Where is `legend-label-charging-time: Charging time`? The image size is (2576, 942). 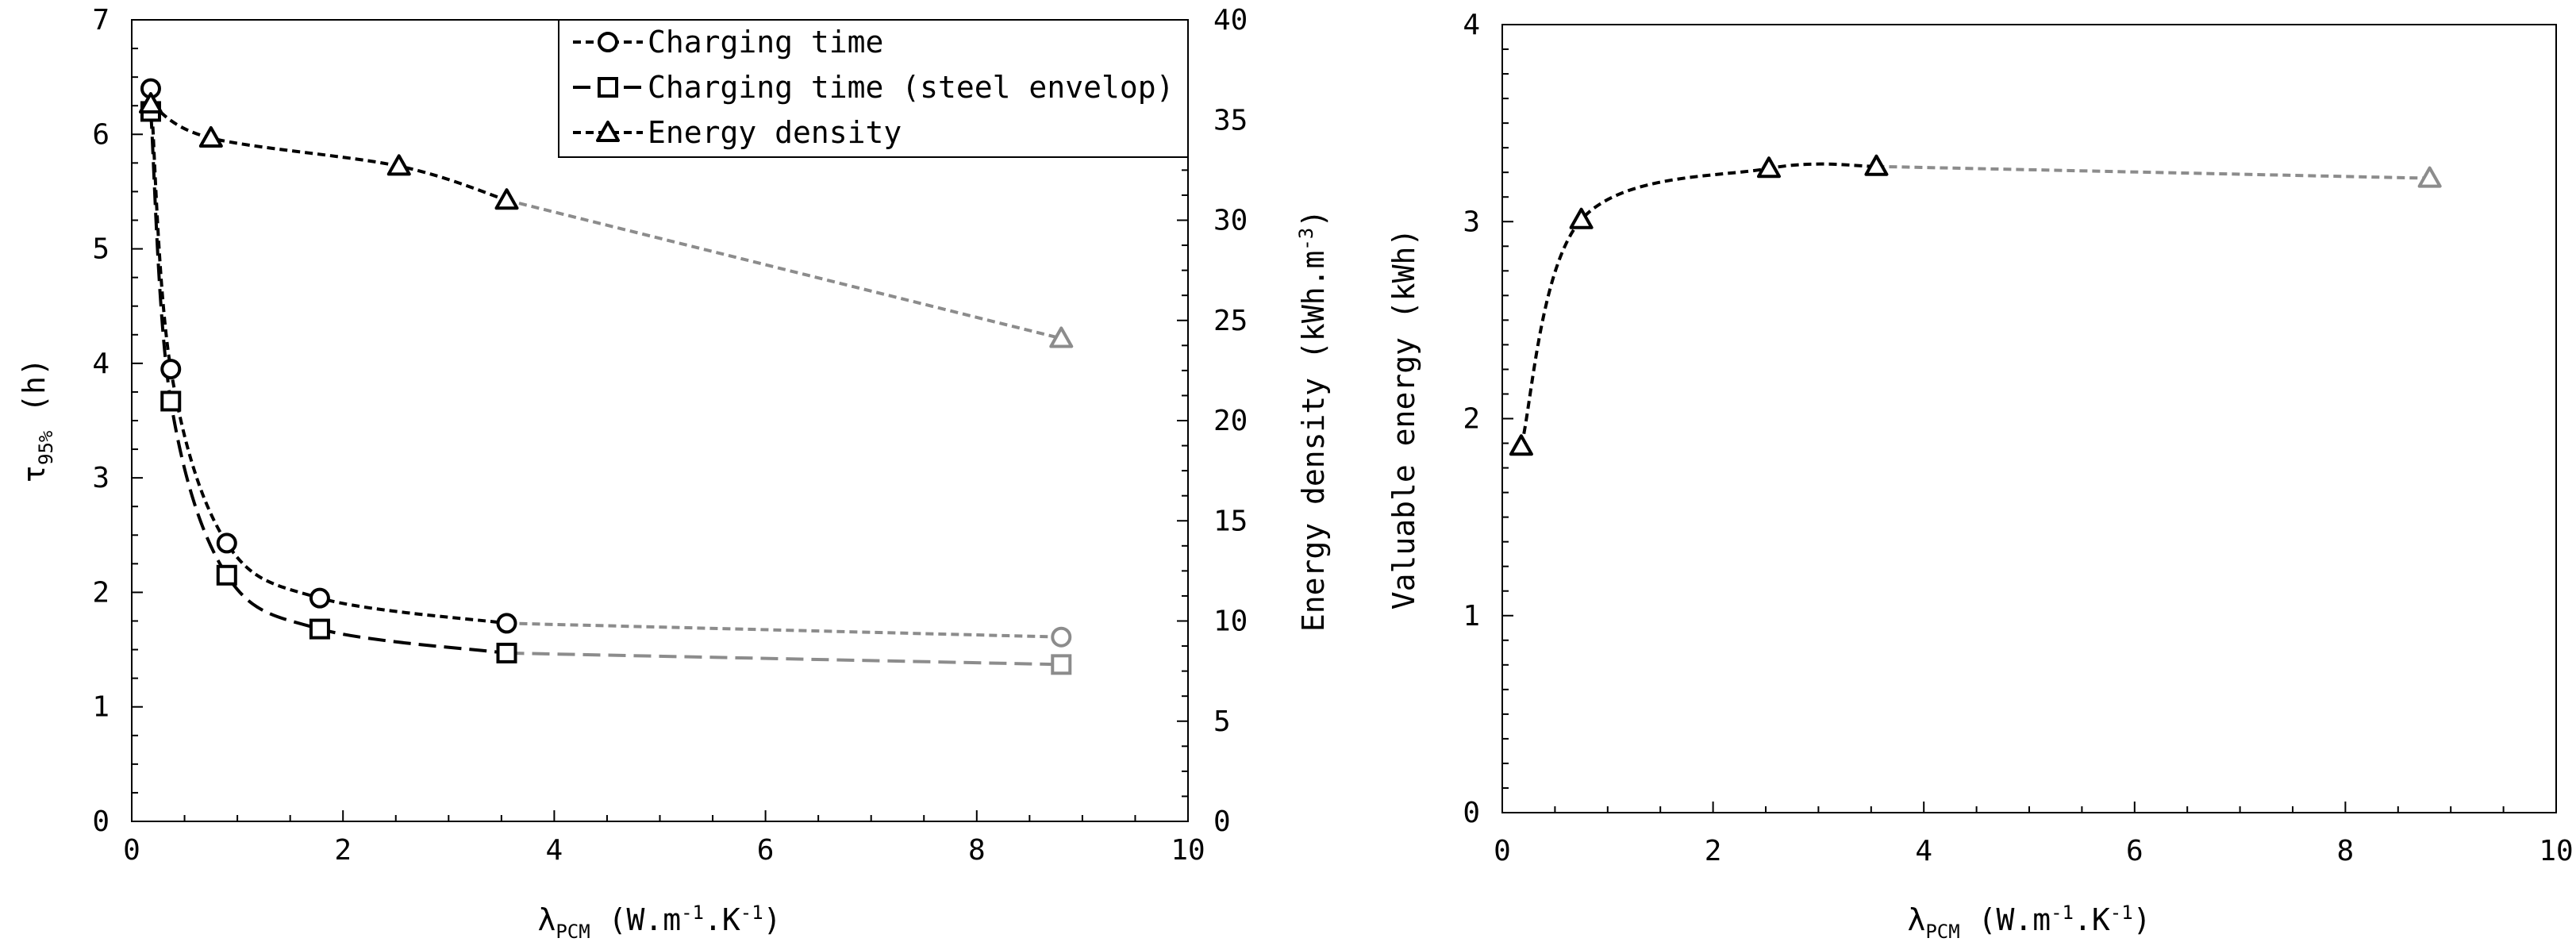
legend-label-charging-time: Charging time is located at coordinates (765, 43).